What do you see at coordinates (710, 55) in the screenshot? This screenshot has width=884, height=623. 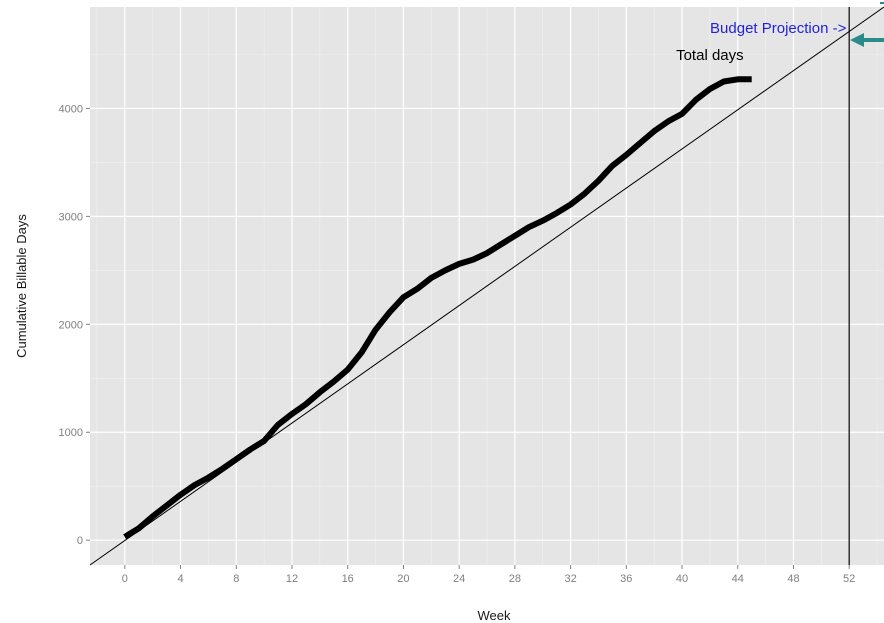 I see `total-days-annotation: Total days` at bounding box center [710, 55].